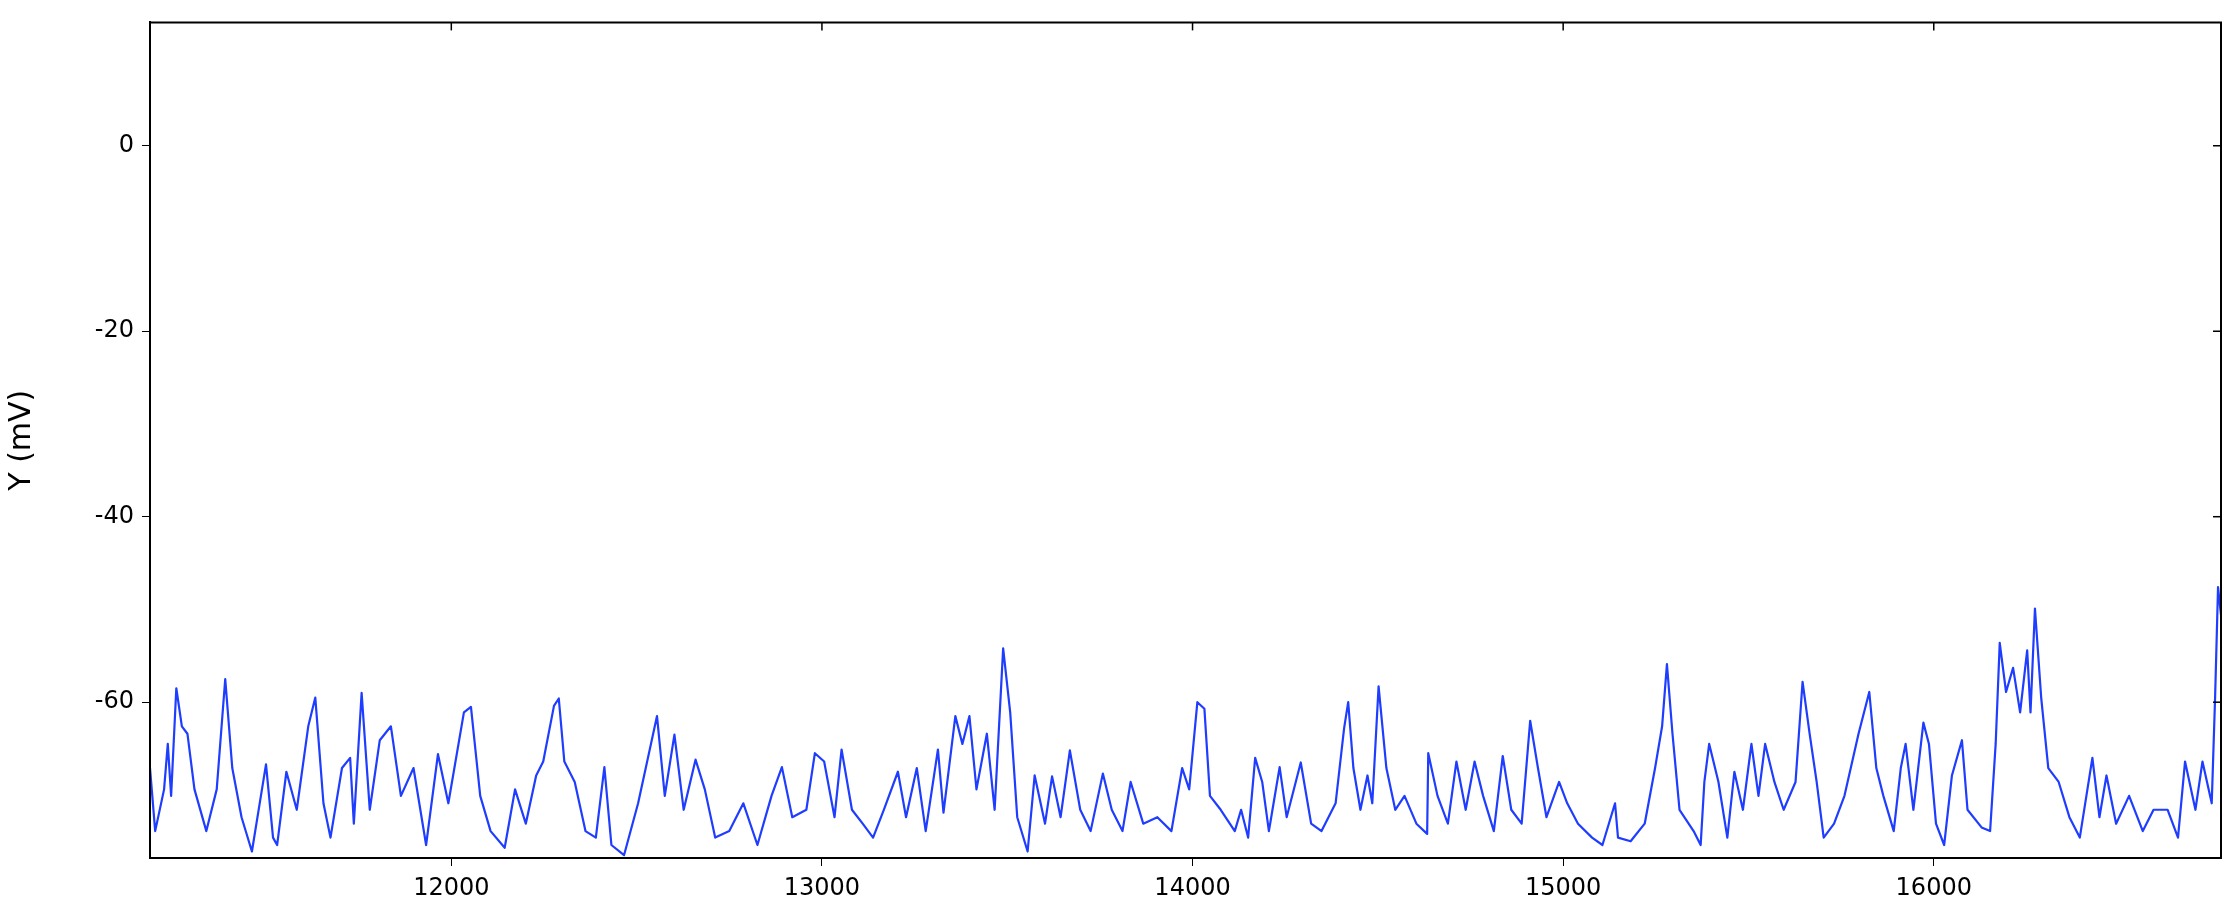 The image size is (2240, 908). Describe the element at coordinates (19, 440) in the screenshot. I see `y-axis-title: Y (mV)` at that location.